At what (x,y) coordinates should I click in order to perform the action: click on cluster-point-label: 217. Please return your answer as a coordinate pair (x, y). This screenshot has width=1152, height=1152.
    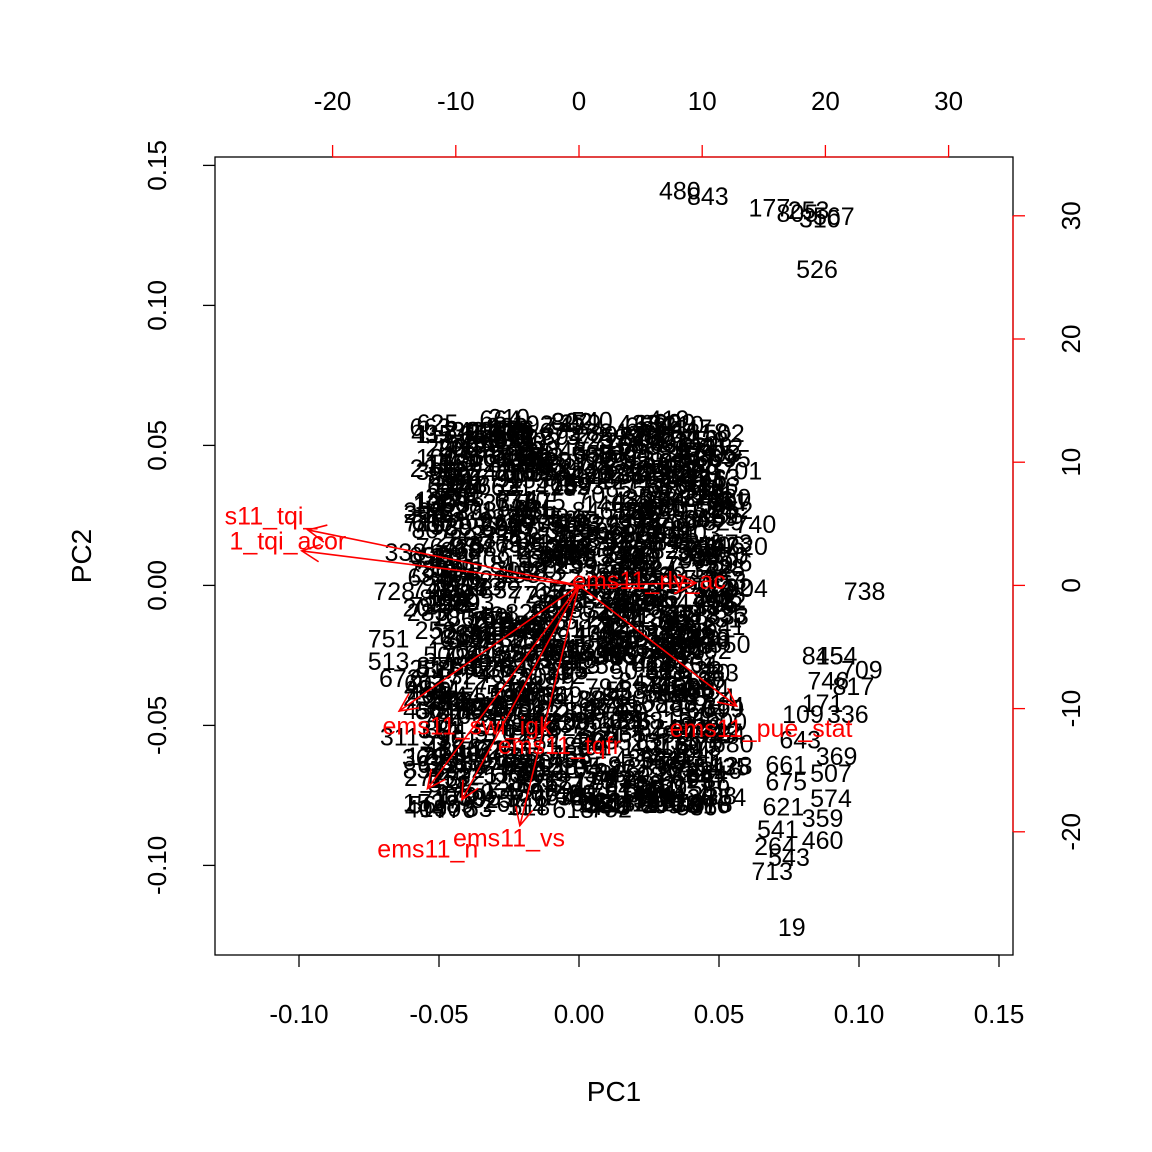
    Looking at the image, I should click on (547, 536).